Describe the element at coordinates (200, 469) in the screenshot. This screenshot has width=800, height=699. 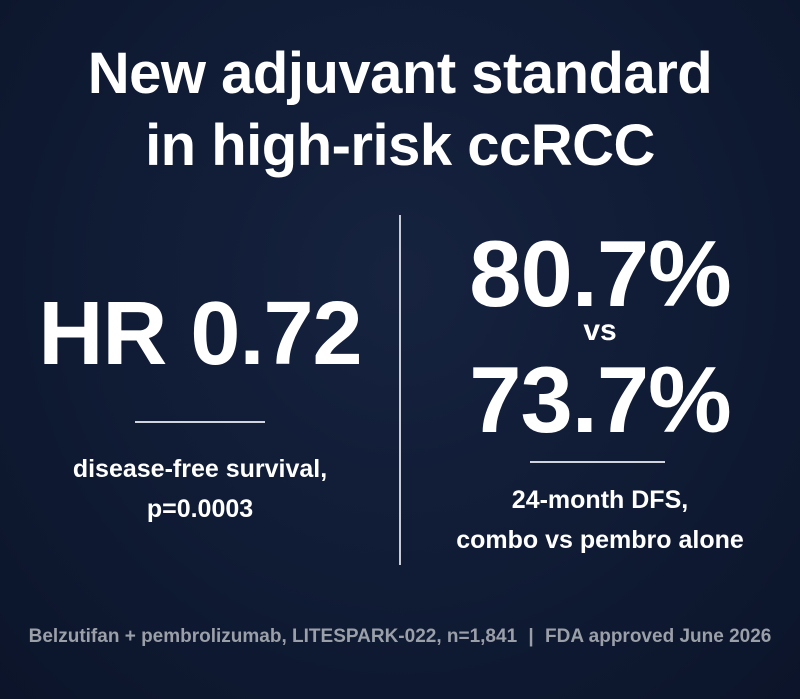
I see `caption: disease-free survival,` at that location.